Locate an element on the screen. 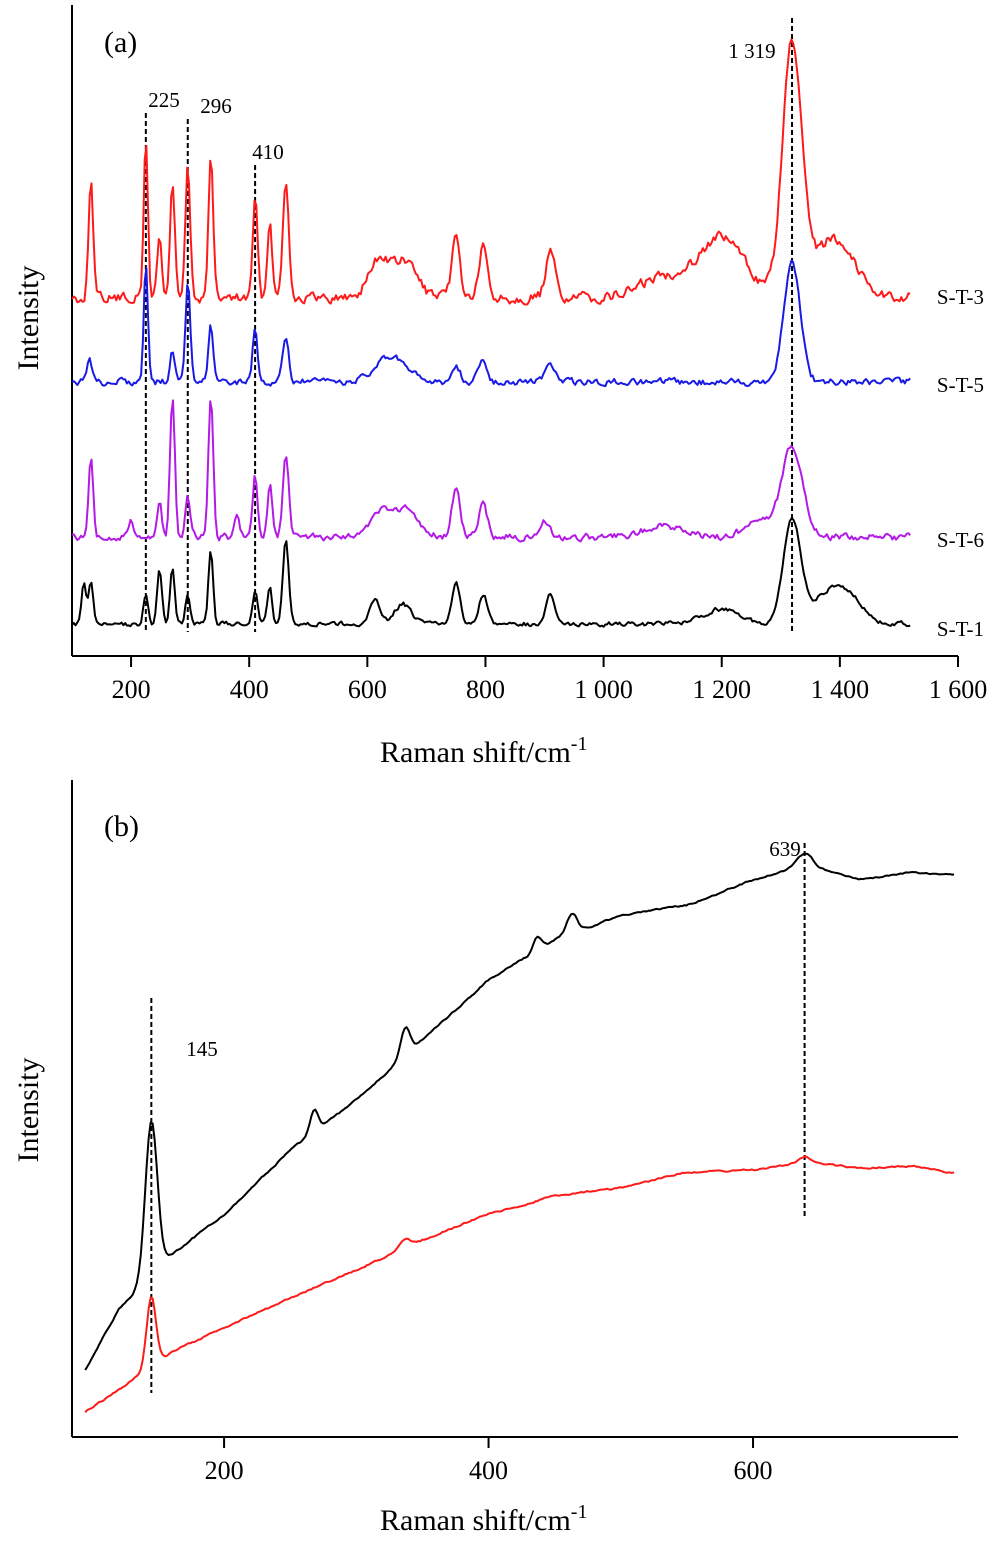  panel-a-x-axis-title: Raman shift/cm-1 is located at coordinates (483, 751).